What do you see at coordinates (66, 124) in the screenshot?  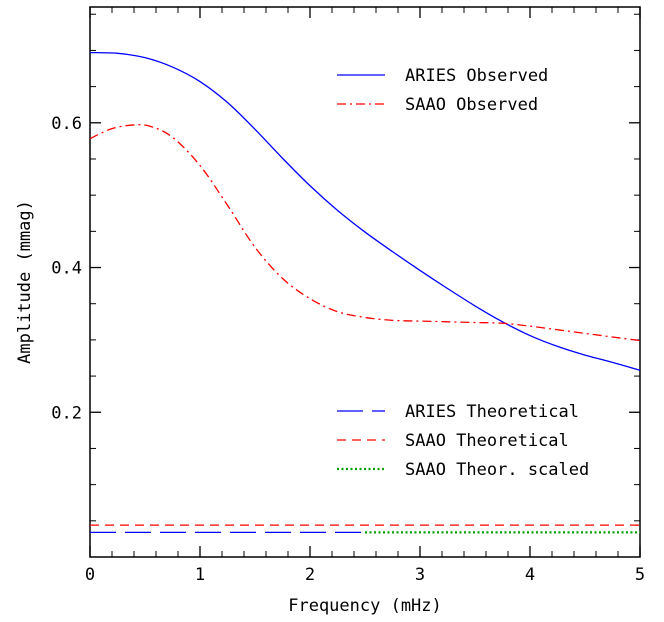 I see `y-tick-label: 0.6` at bounding box center [66, 124].